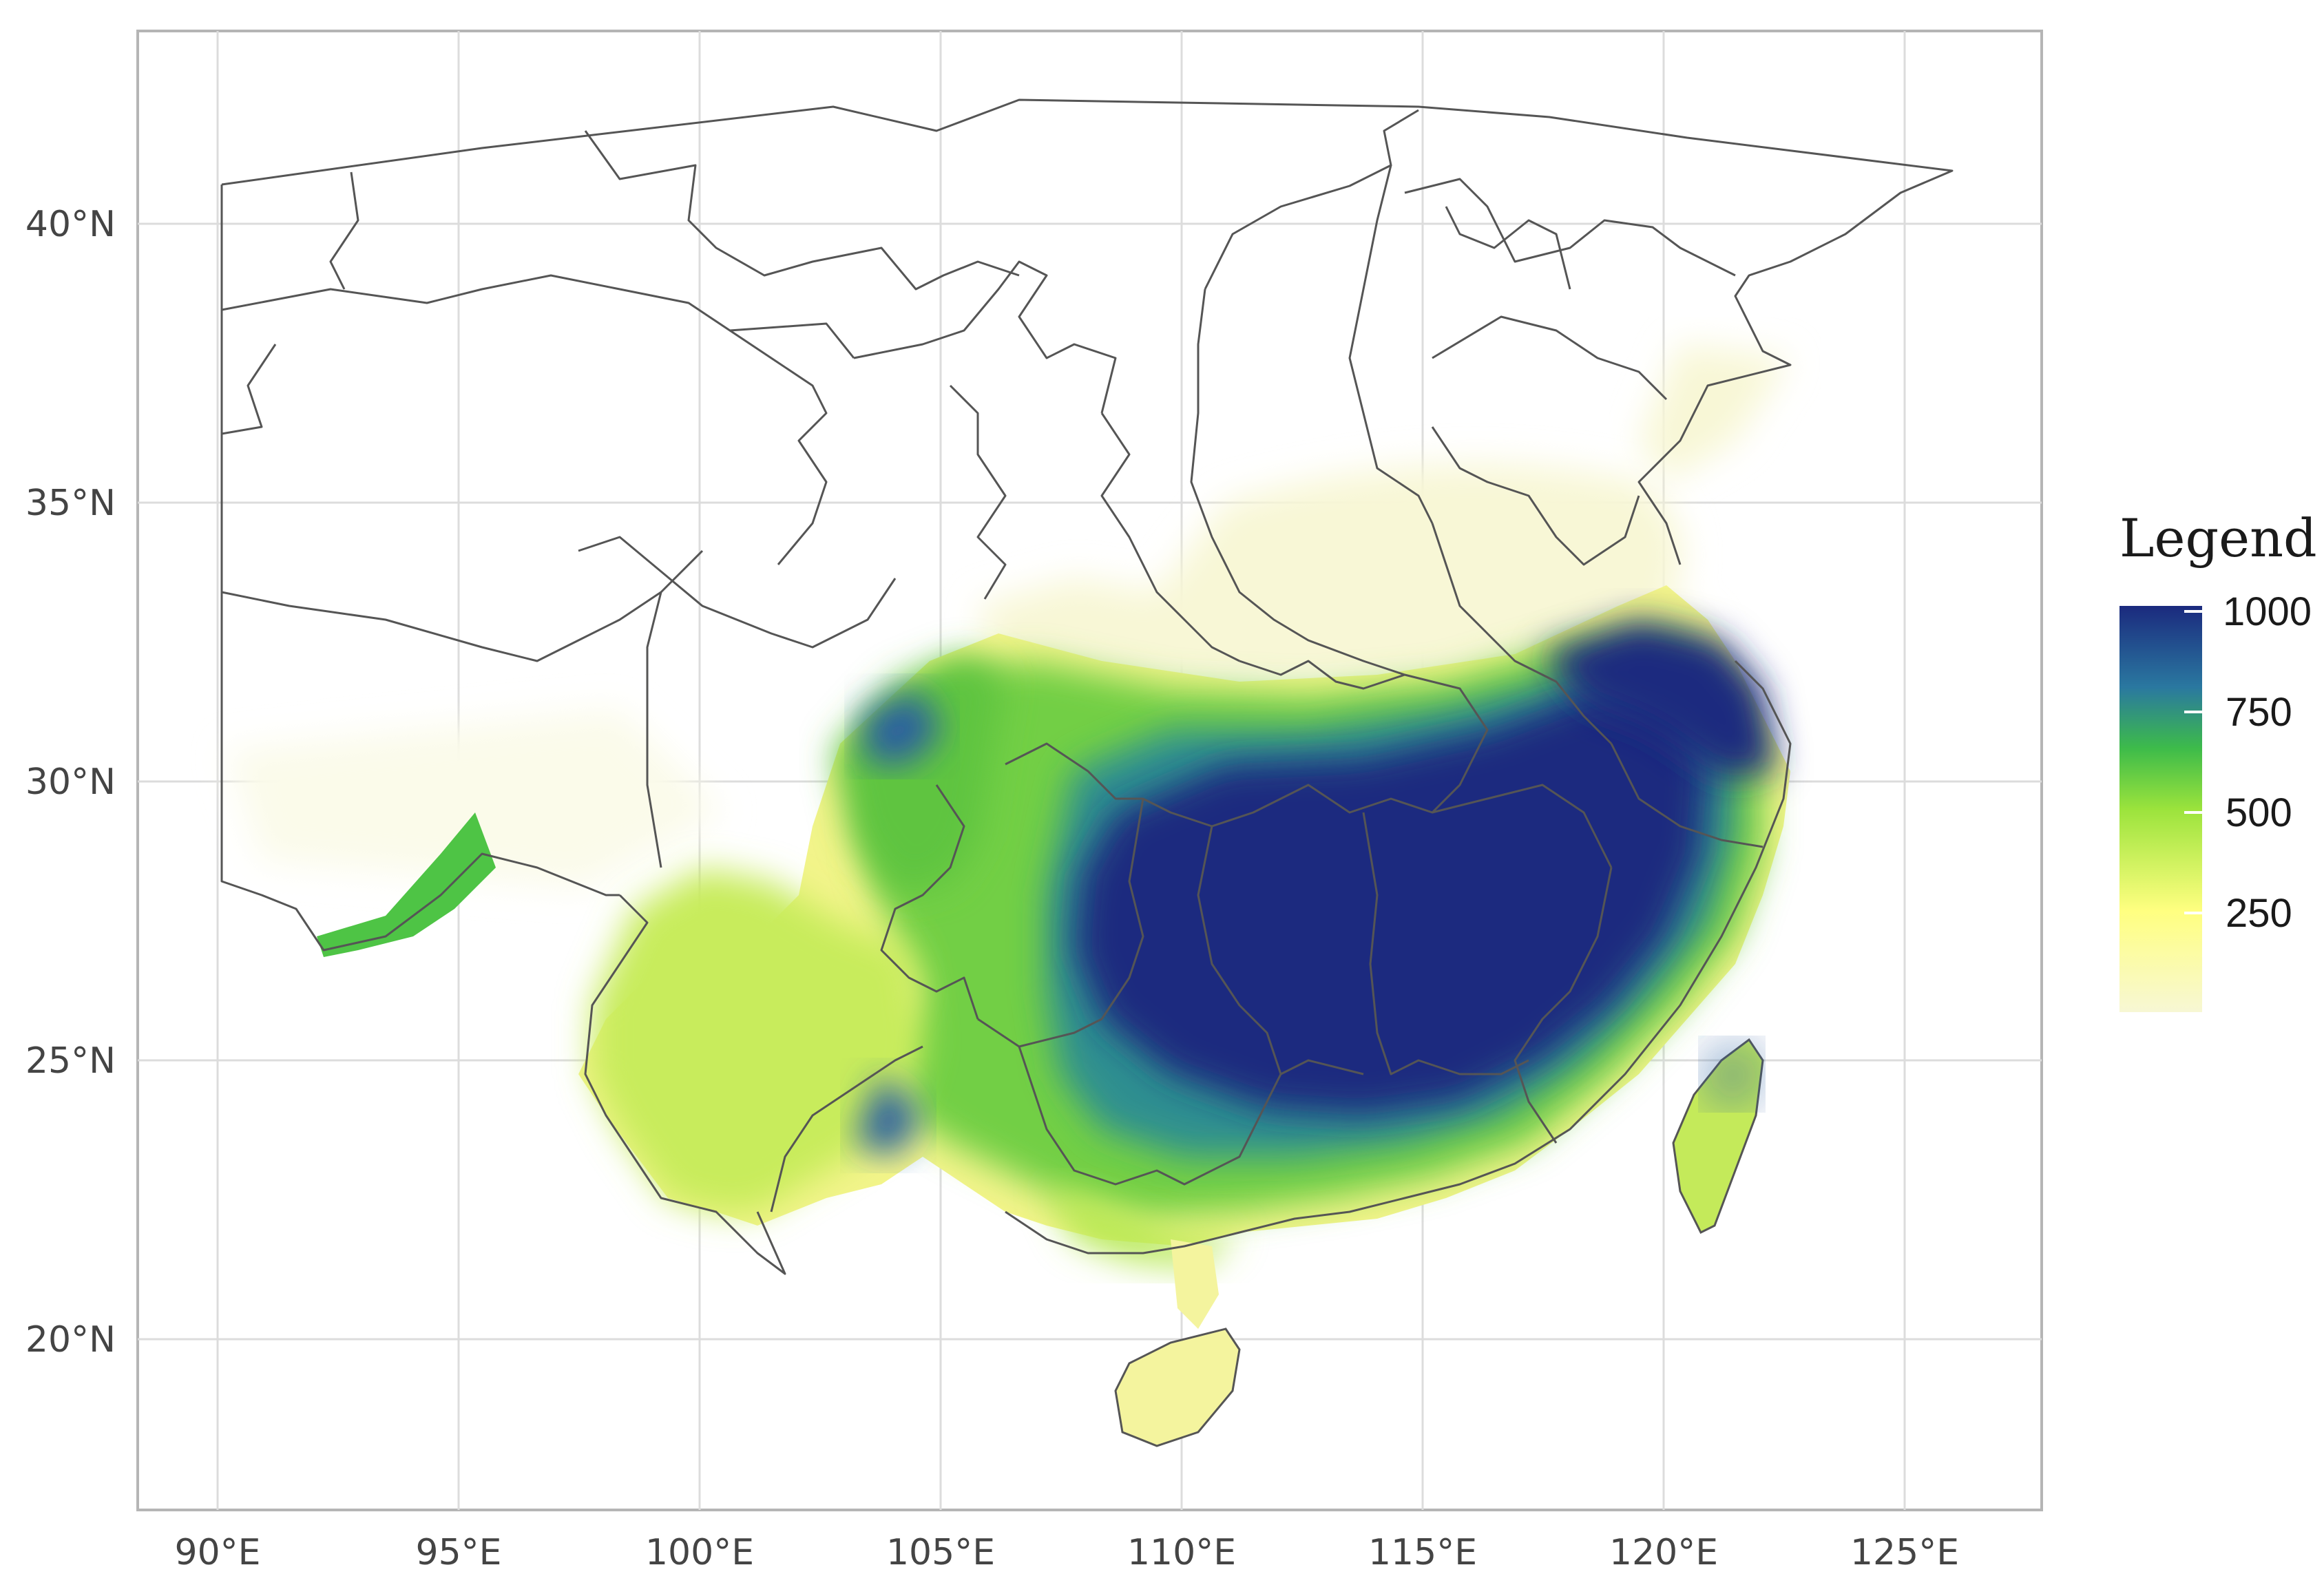 Image resolution: width=2324 pixels, height=1585 pixels. What do you see at coordinates (70, 1061) in the screenshot?
I see `y-tick-label: 25°N` at bounding box center [70, 1061].